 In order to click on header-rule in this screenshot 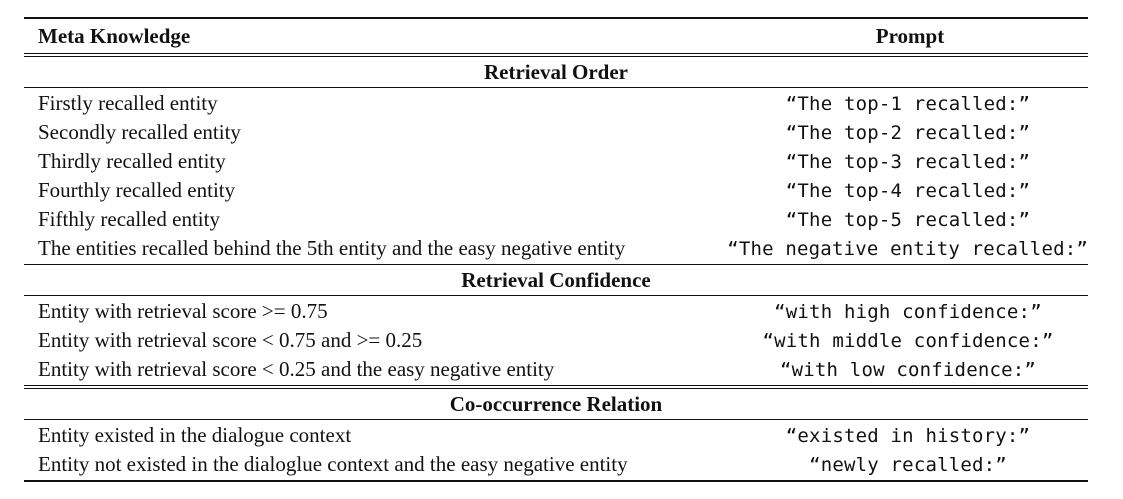, I will do `click(556, 53)`.